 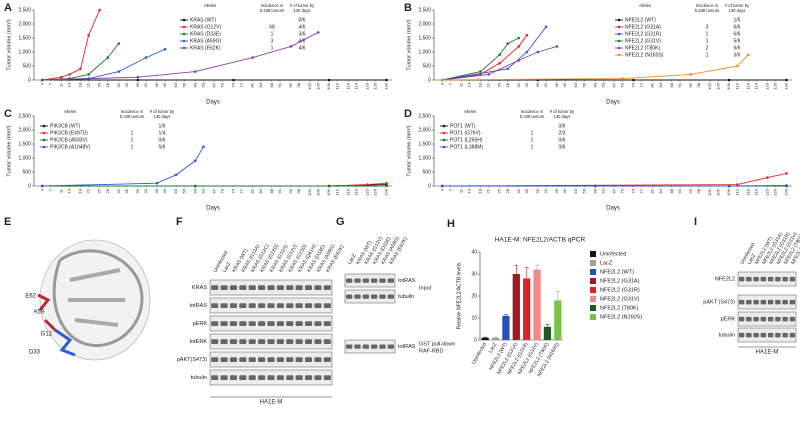 I want to click on legend-label: NFE2L2 (G31V), so click(x=620, y=299).